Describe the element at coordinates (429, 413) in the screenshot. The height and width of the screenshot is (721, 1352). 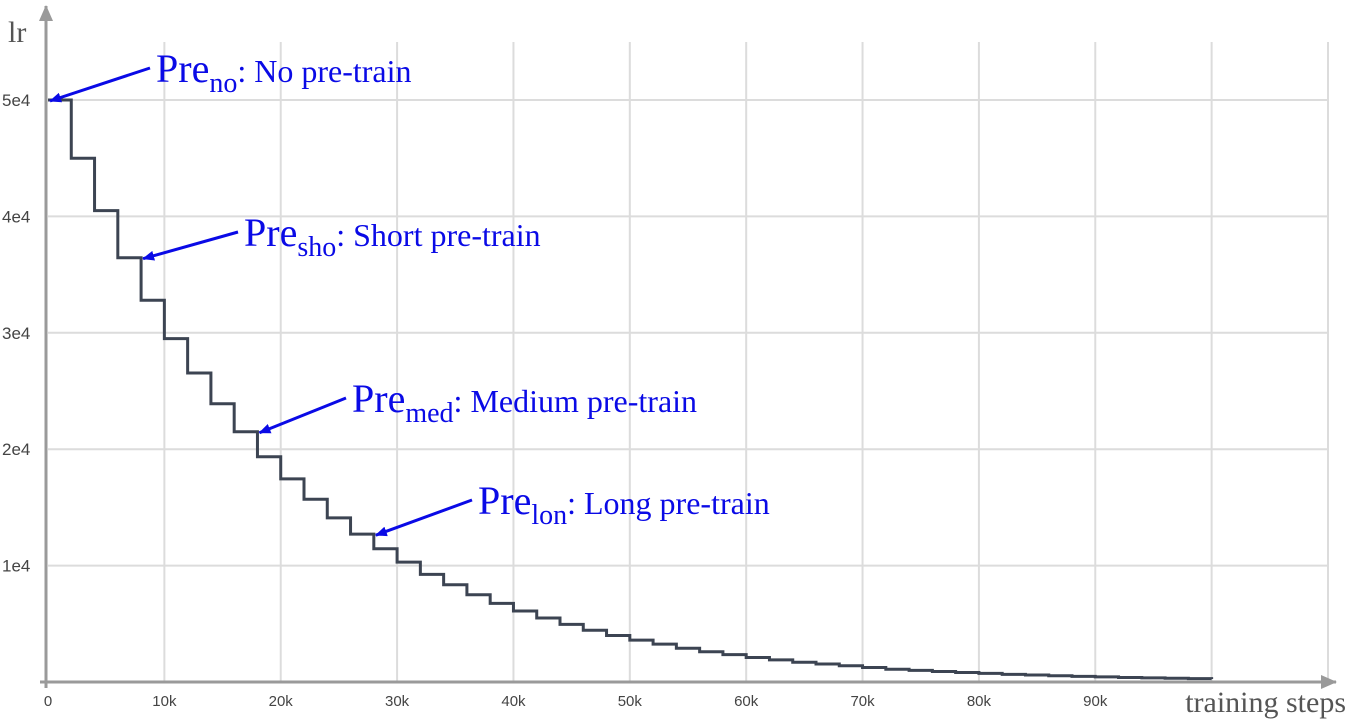
I see `annotation-subscript: med` at that location.